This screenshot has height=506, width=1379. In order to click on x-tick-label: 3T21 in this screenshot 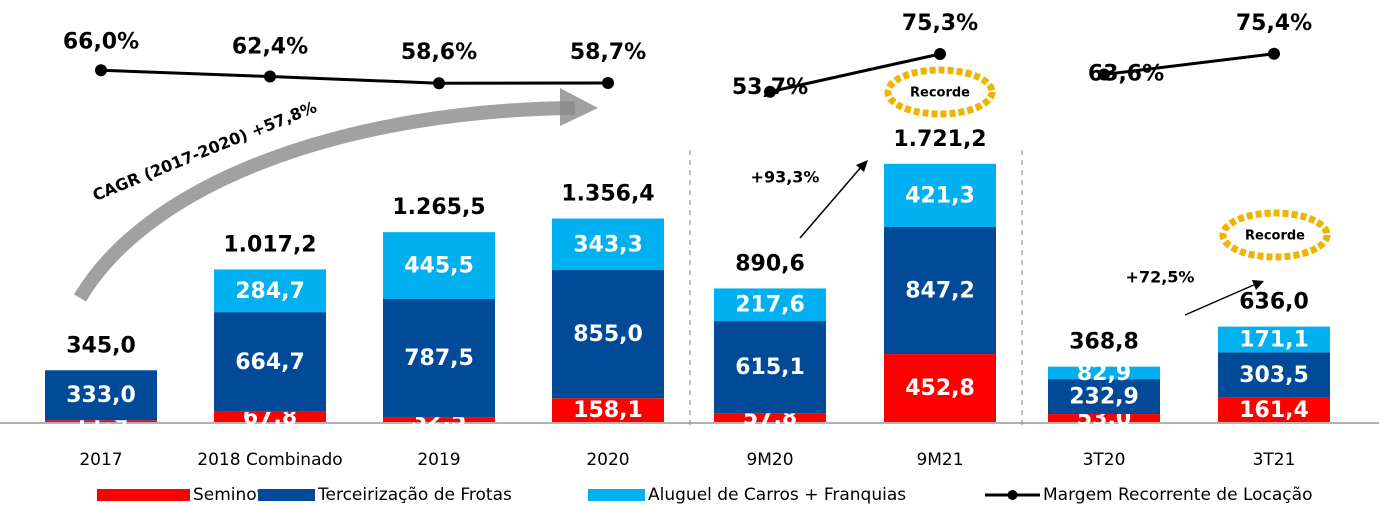, I will do `click(1274, 460)`.